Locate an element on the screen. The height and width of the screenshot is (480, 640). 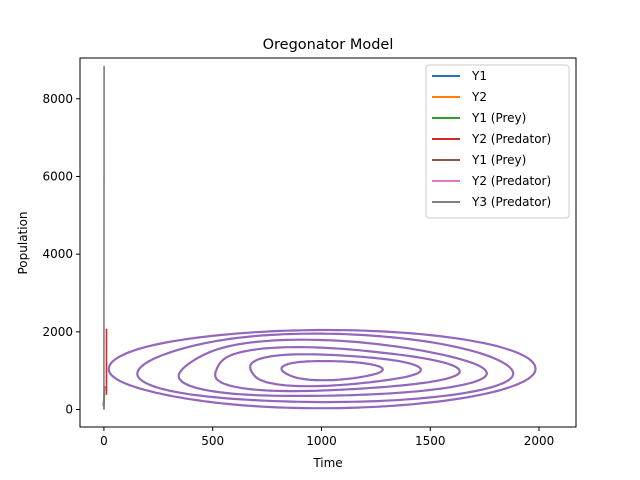
y-tick-label: 4000 is located at coordinates (57, 254).